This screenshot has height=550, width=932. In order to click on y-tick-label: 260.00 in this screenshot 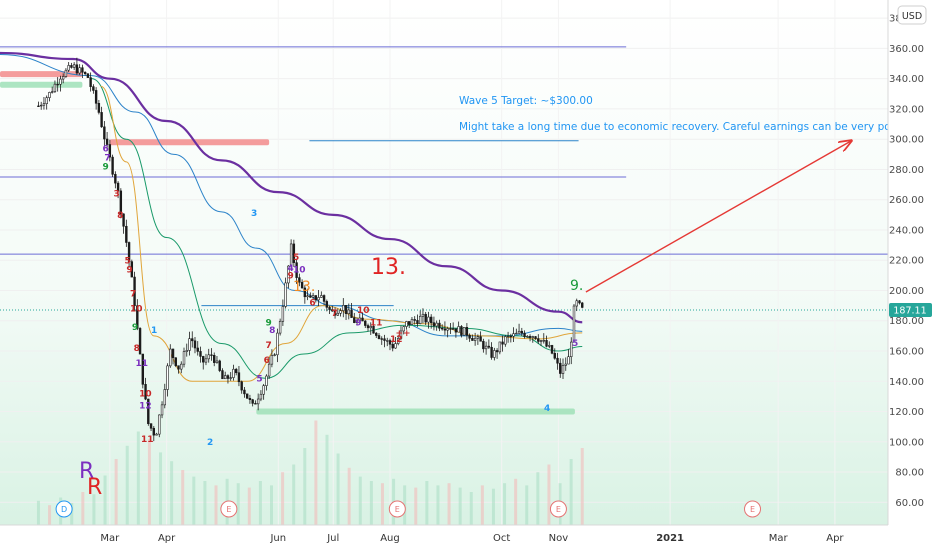, I will do `click(906, 200)`.